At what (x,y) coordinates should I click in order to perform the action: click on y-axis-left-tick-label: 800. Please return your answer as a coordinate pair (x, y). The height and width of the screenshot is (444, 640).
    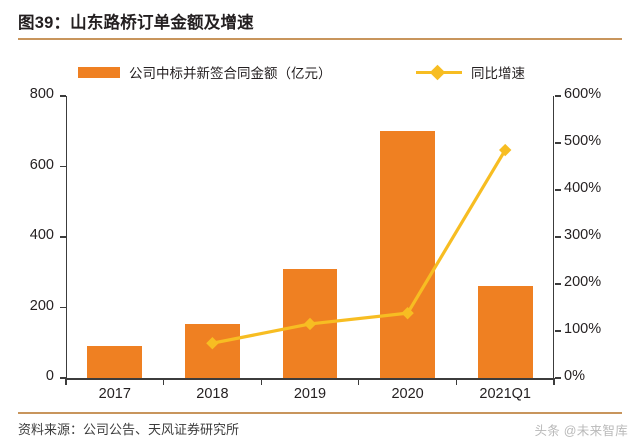
    Looking at the image, I should click on (41, 94).